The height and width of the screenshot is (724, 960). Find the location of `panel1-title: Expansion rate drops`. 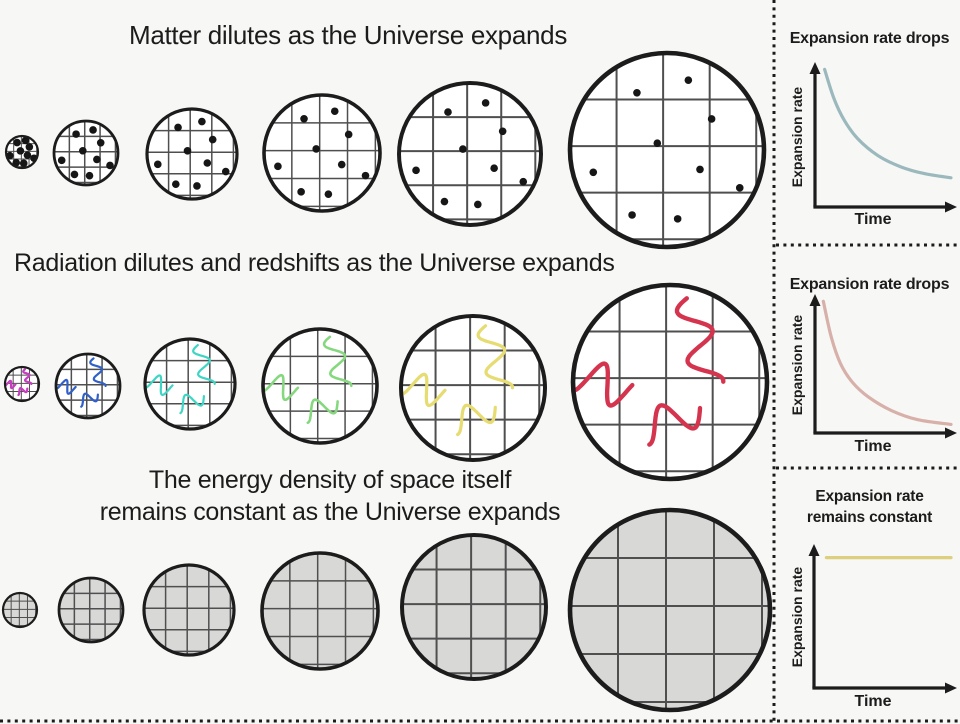

panel1-title: Expansion rate drops is located at coordinates (869, 38).